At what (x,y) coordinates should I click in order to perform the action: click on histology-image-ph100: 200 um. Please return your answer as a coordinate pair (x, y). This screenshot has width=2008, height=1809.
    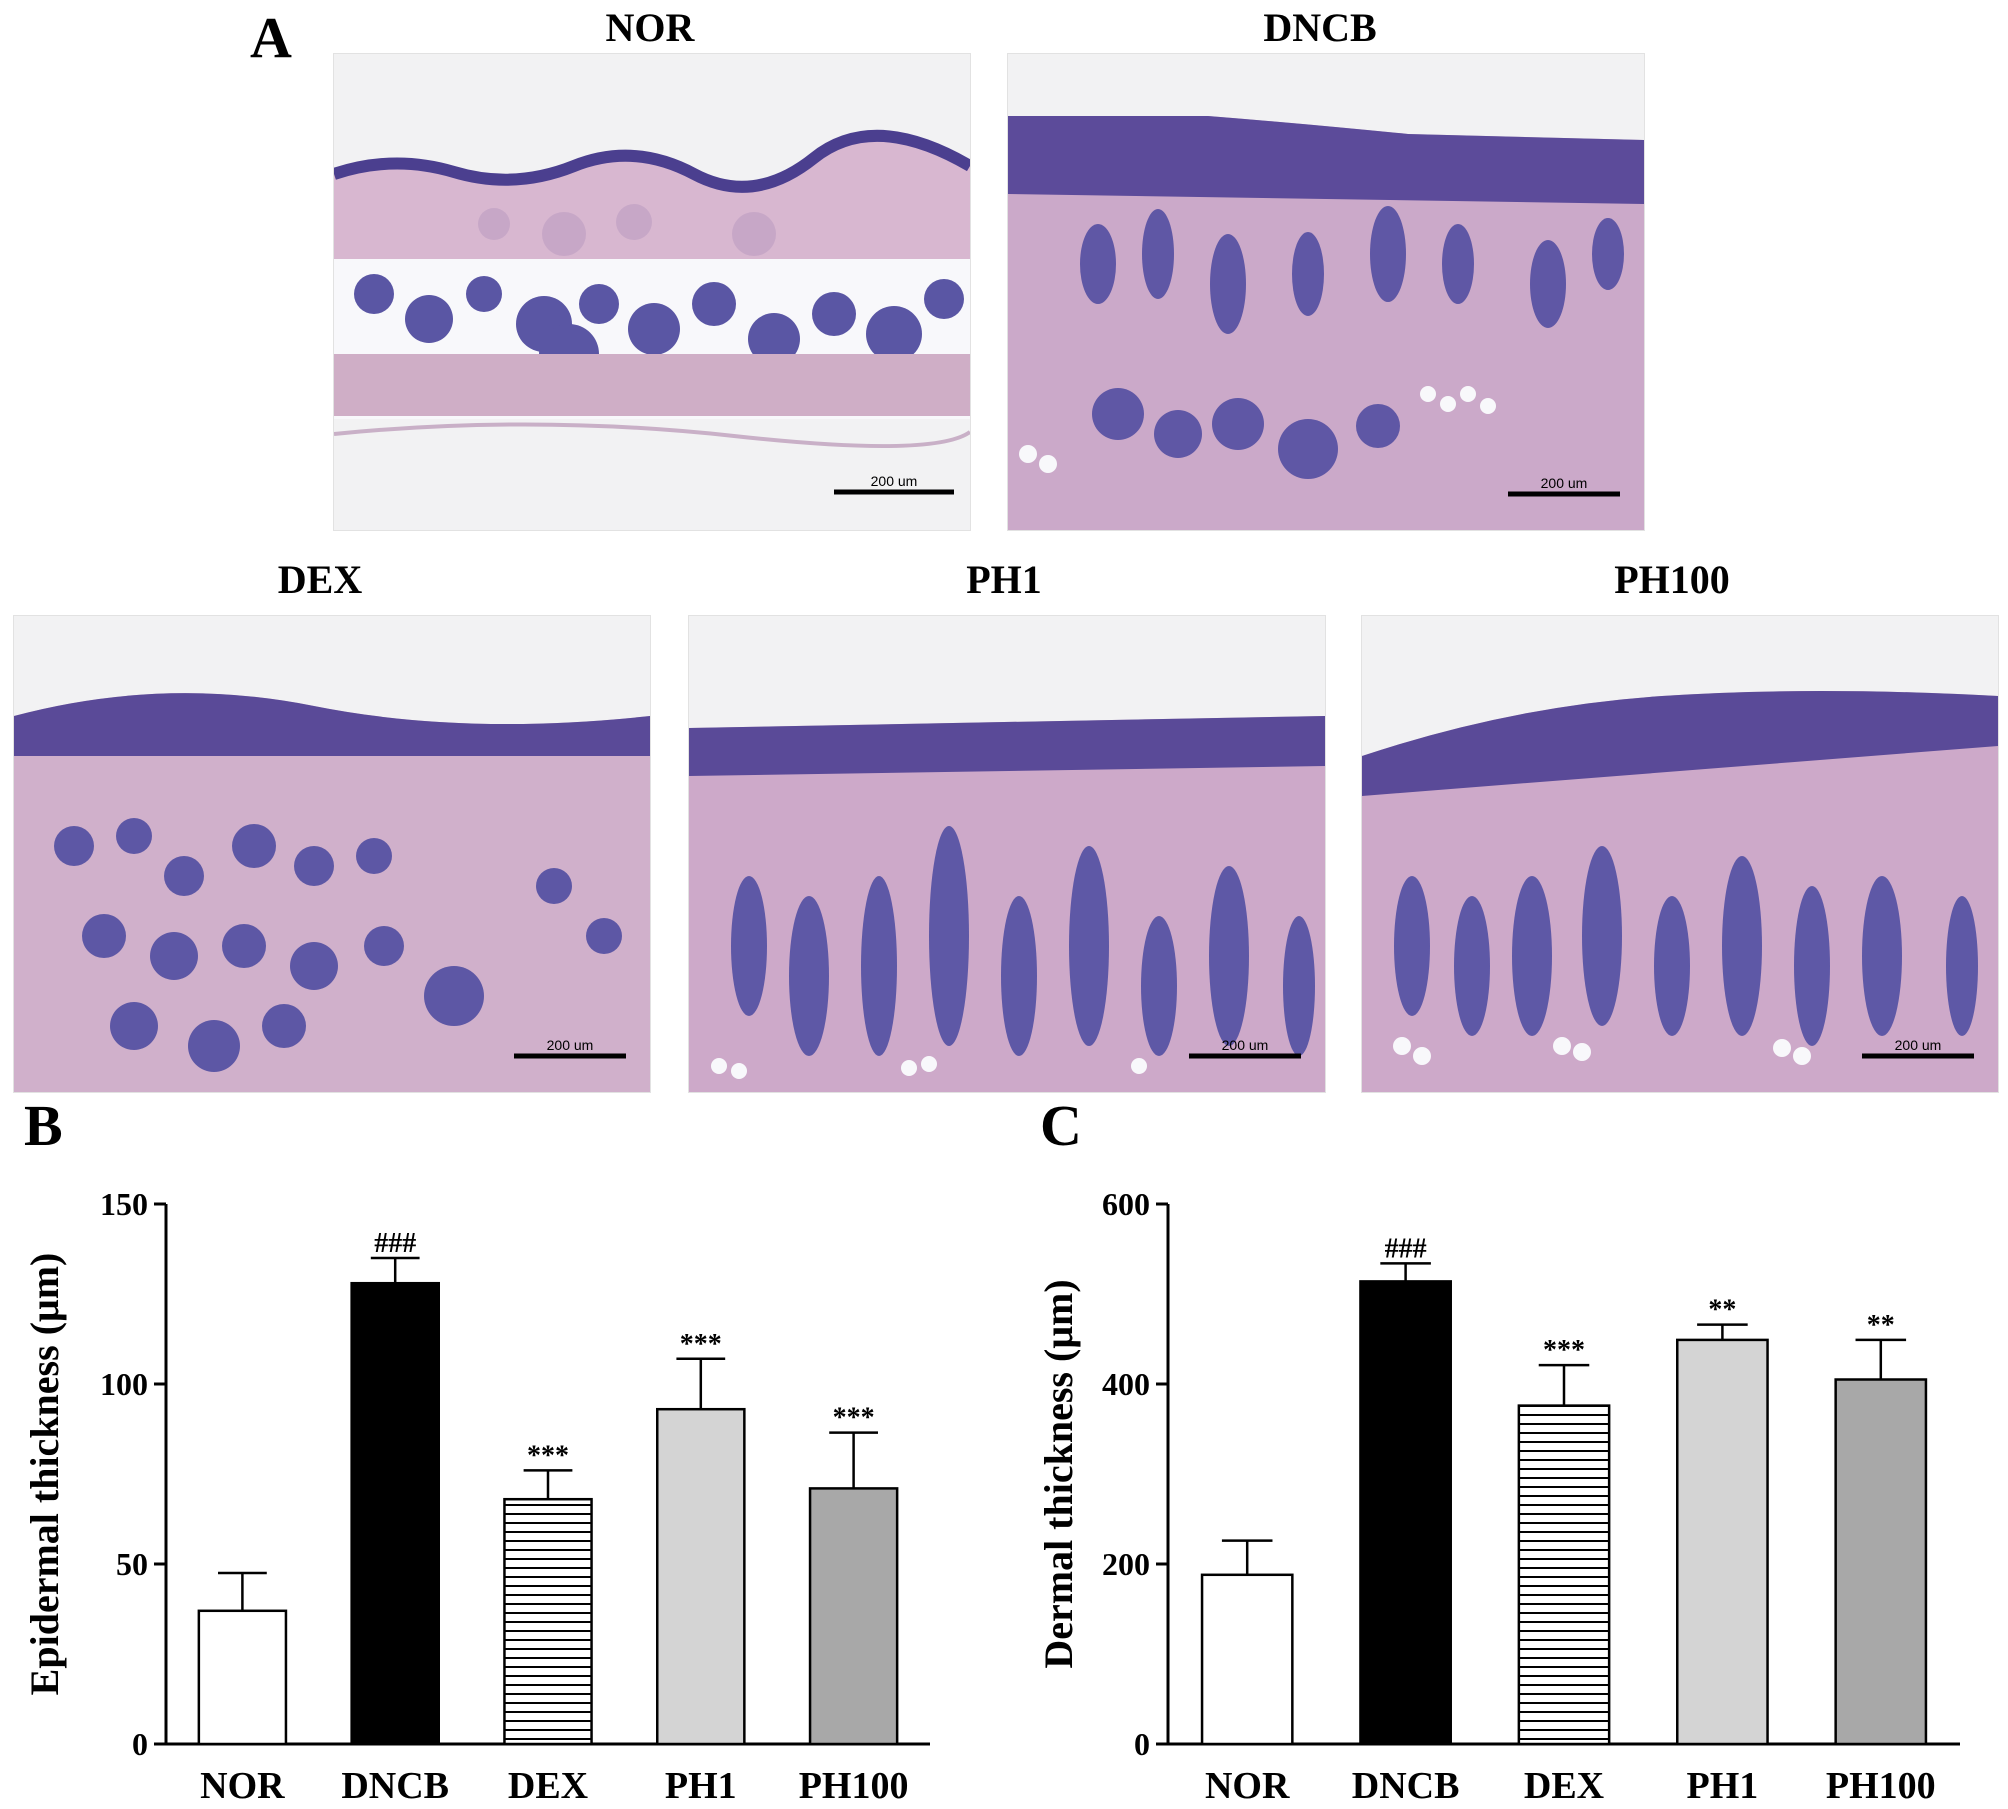
    Looking at the image, I should click on (1680, 854).